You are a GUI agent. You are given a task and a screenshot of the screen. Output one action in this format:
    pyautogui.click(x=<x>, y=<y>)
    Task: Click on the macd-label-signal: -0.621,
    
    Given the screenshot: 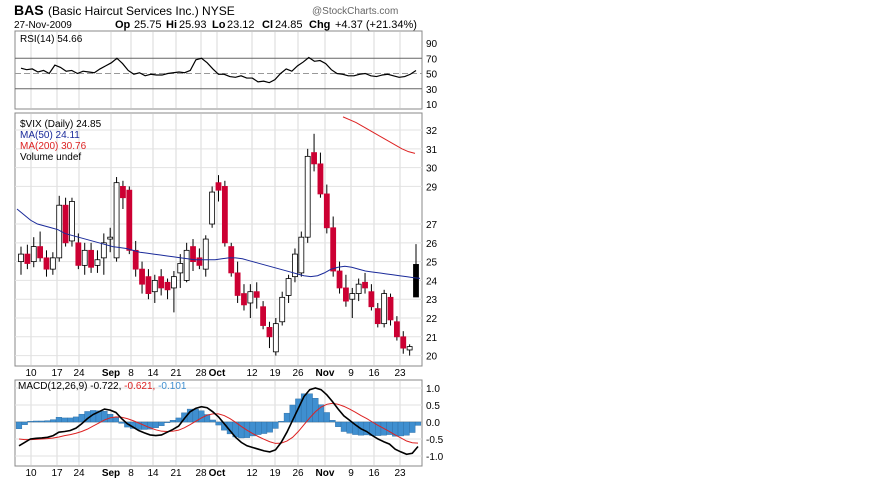 What is the action you would take?
    pyautogui.click(x=138, y=386)
    